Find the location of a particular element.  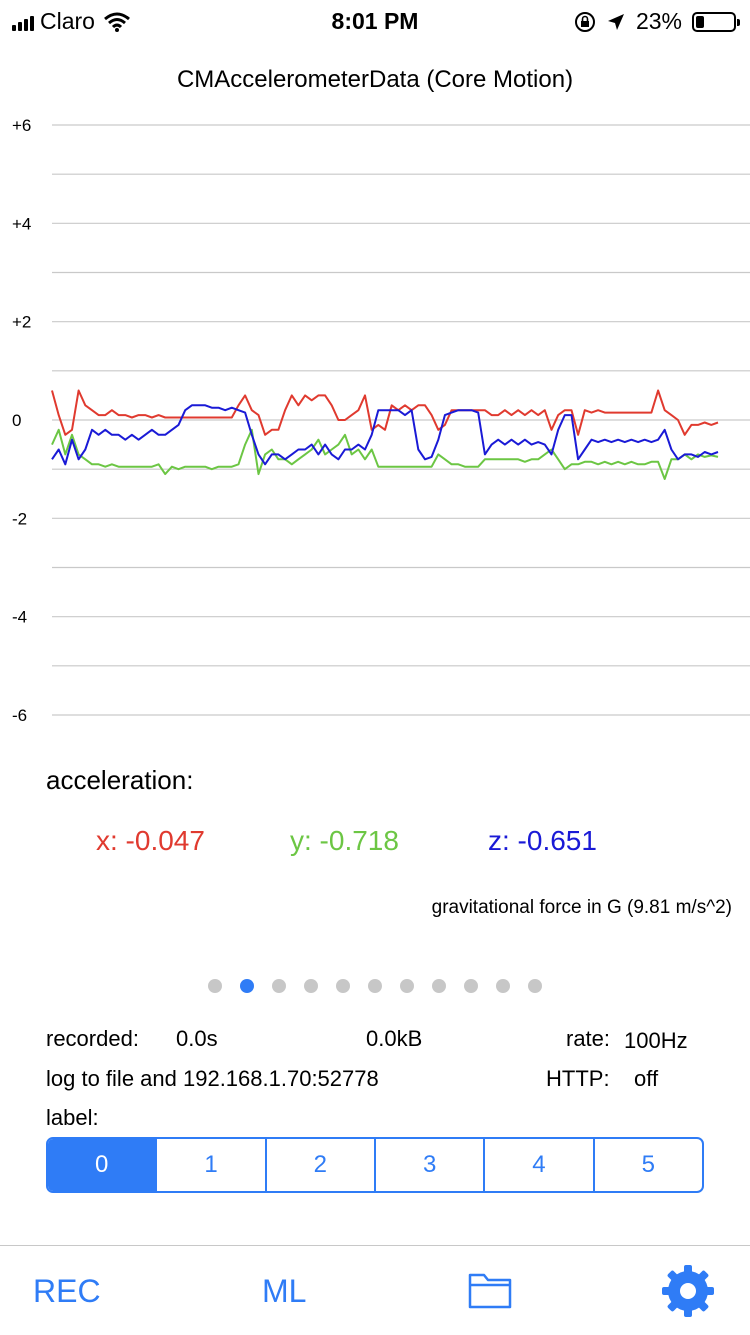

series-line-z is located at coordinates (385, 435).